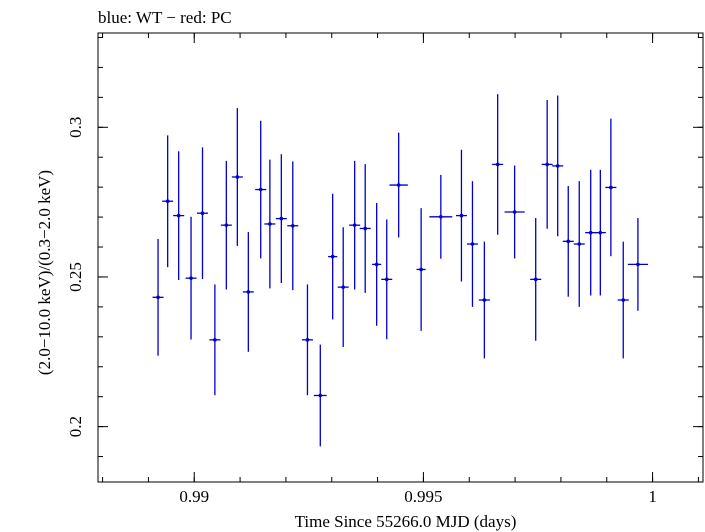  Describe the element at coordinates (75, 277) in the screenshot. I see `y-tick-label: 0.25` at that location.